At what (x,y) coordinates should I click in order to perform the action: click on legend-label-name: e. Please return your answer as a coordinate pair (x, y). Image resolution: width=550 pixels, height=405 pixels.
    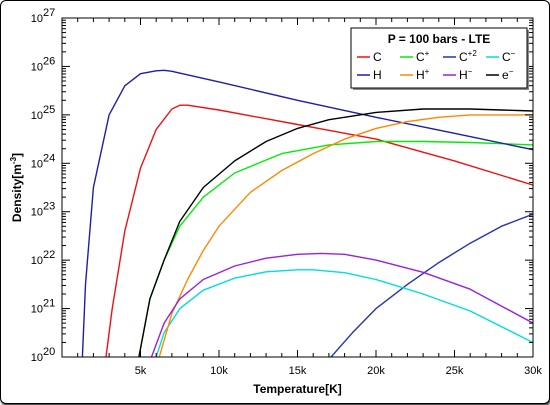
    Looking at the image, I should click on (505, 75).